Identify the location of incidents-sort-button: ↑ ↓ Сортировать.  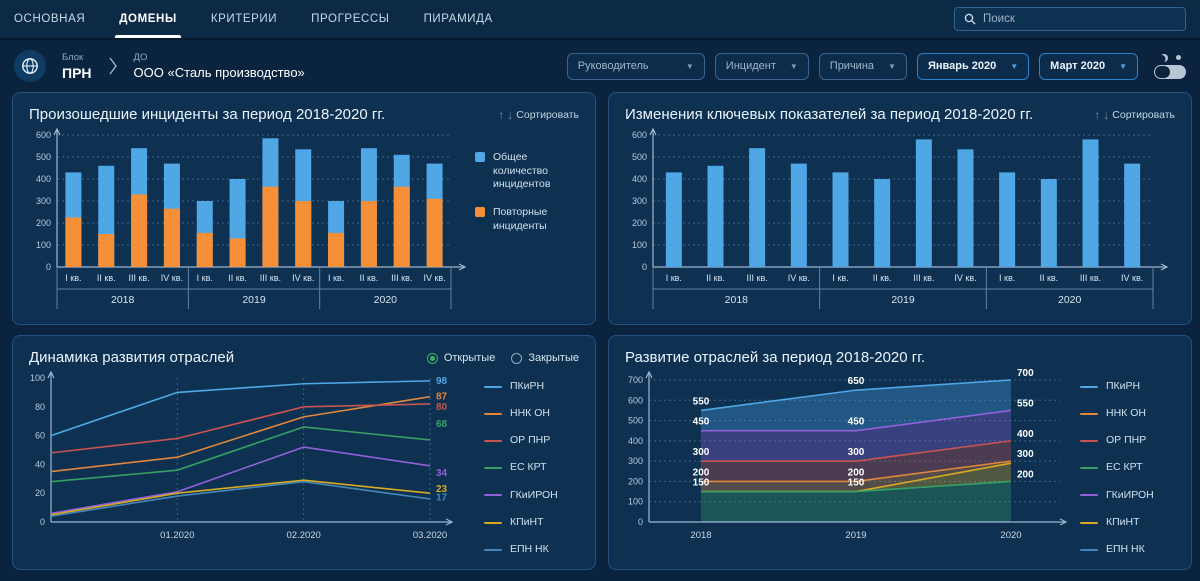
(538, 114).